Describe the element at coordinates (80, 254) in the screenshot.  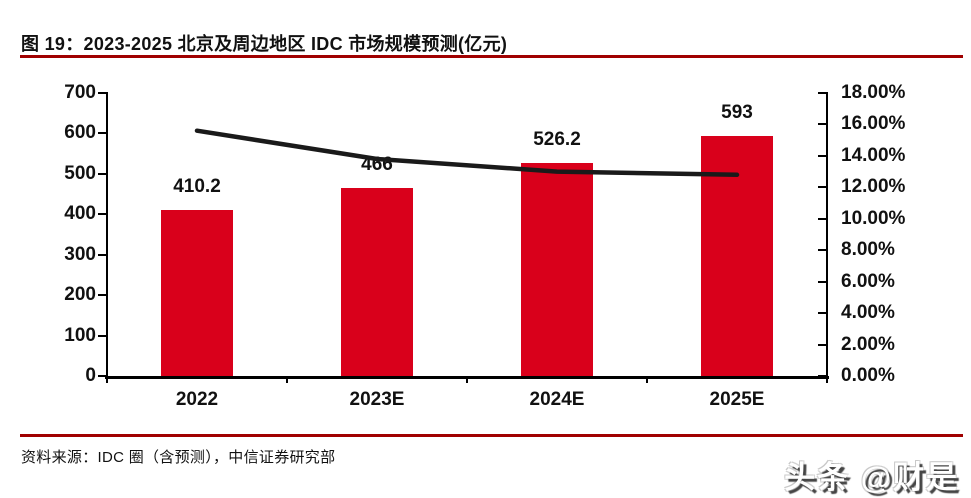
I see `left-axis-tick-label: 300` at that location.